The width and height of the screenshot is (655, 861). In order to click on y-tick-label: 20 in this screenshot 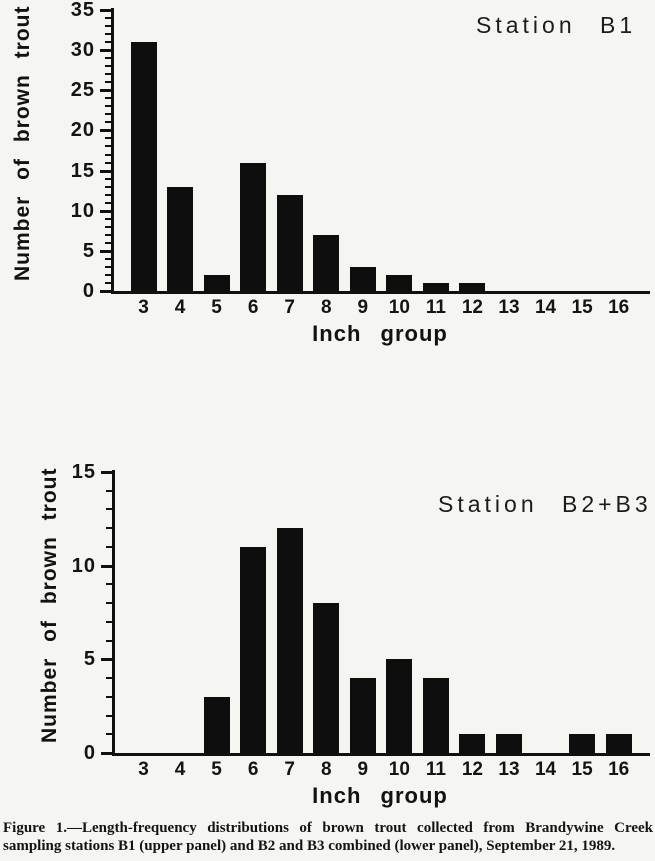, I will do `click(82, 130)`.